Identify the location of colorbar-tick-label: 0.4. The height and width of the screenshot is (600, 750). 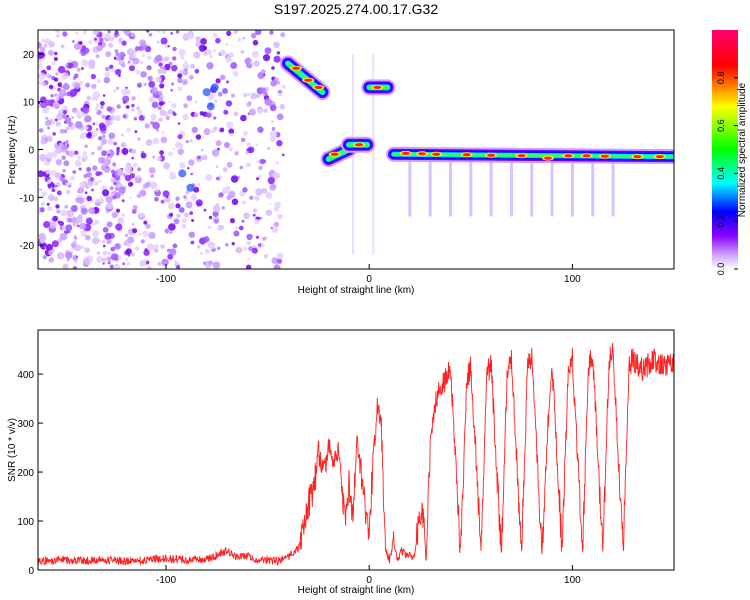
(721, 173).